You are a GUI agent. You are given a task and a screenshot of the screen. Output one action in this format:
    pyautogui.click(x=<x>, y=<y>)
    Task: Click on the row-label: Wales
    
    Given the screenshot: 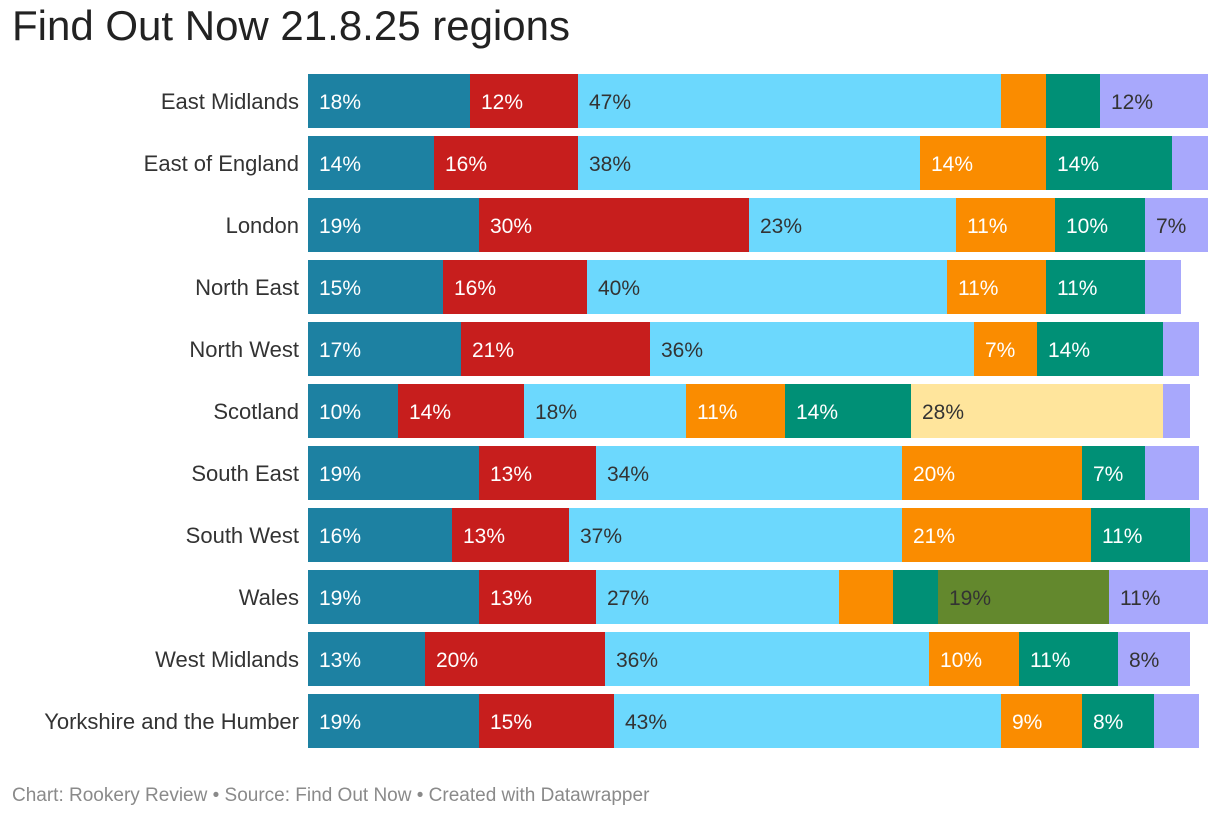 What is the action you would take?
    pyautogui.click(x=269, y=597)
    